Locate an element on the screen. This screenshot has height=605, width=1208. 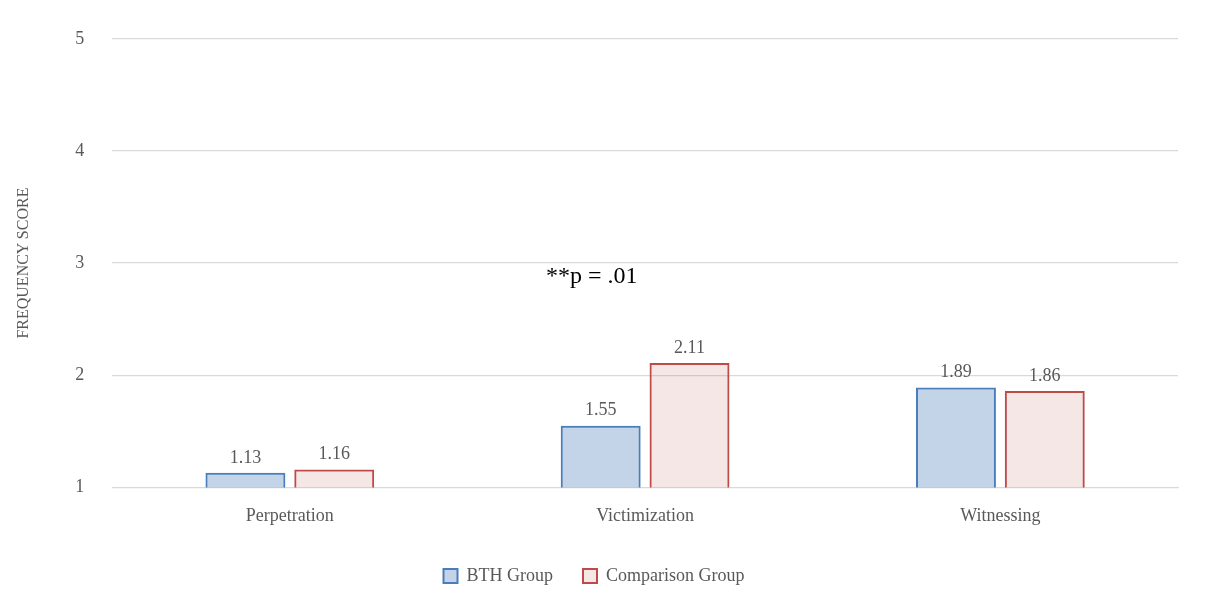
legend-label: BTH Group is located at coordinates (510, 574).